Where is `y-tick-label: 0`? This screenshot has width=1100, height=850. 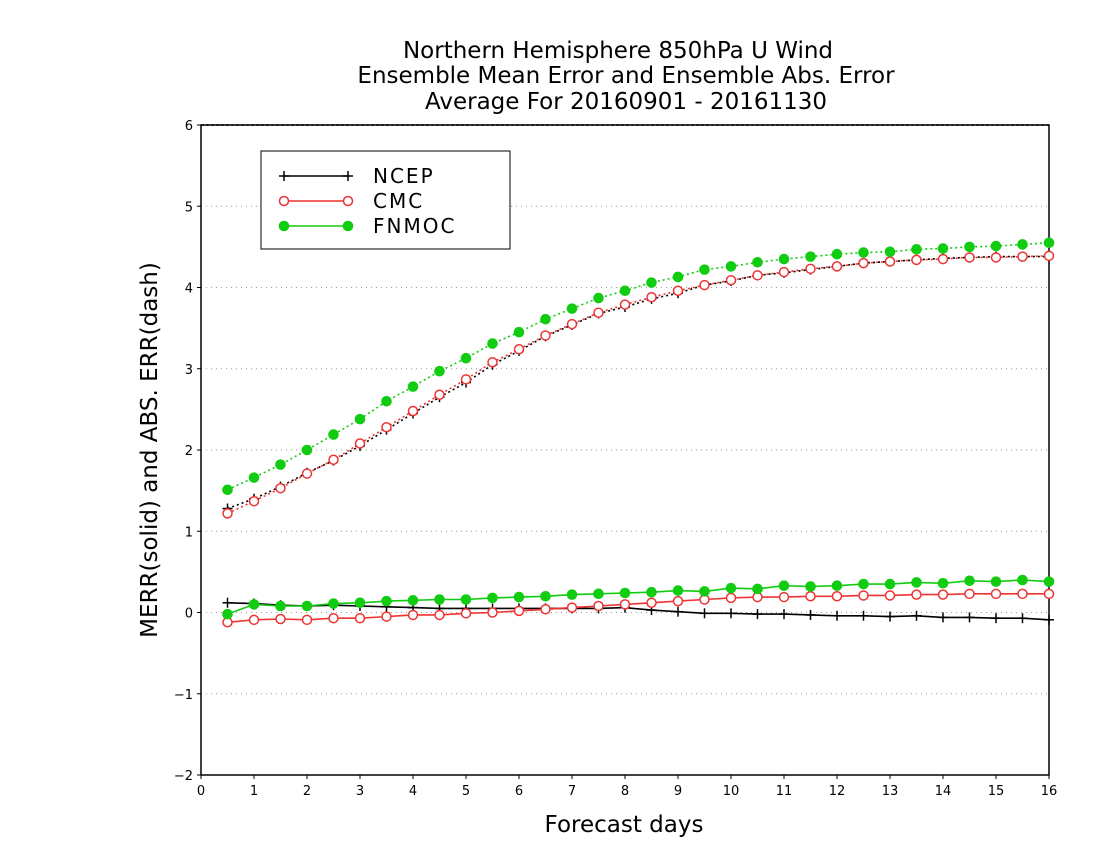
y-tick-label: 0 is located at coordinates (189, 614).